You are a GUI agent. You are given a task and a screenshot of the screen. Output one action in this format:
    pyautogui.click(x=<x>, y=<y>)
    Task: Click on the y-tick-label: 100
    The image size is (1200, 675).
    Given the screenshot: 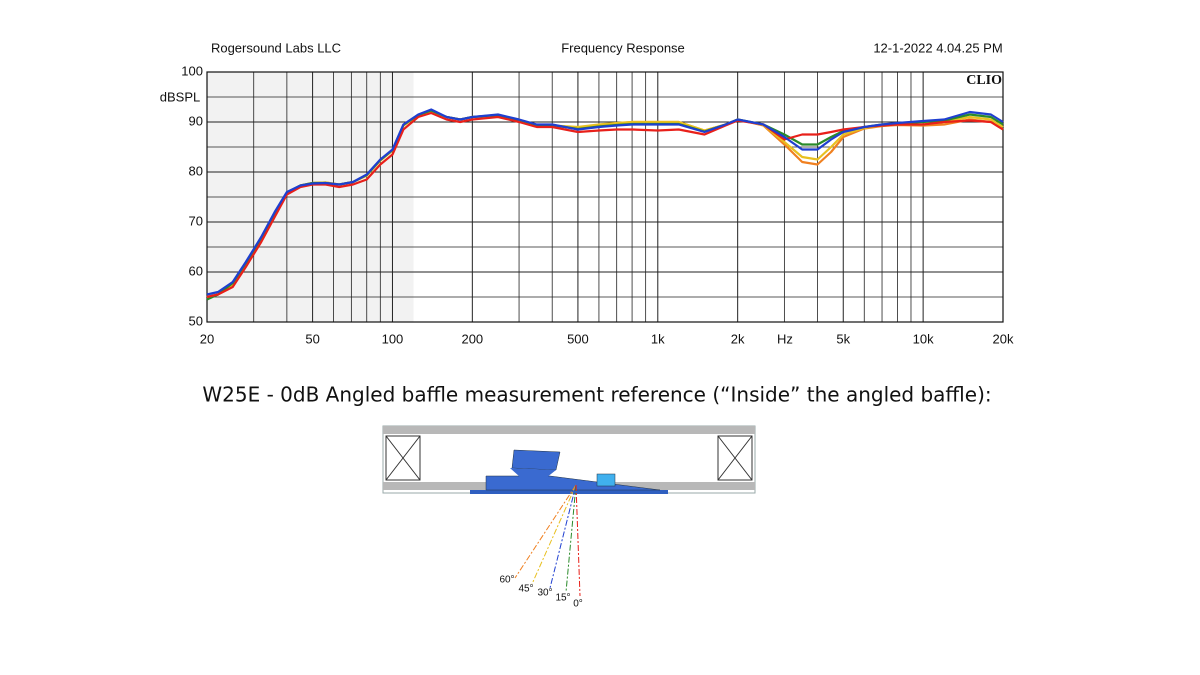 What is the action you would take?
    pyautogui.click(x=192, y=70)
    